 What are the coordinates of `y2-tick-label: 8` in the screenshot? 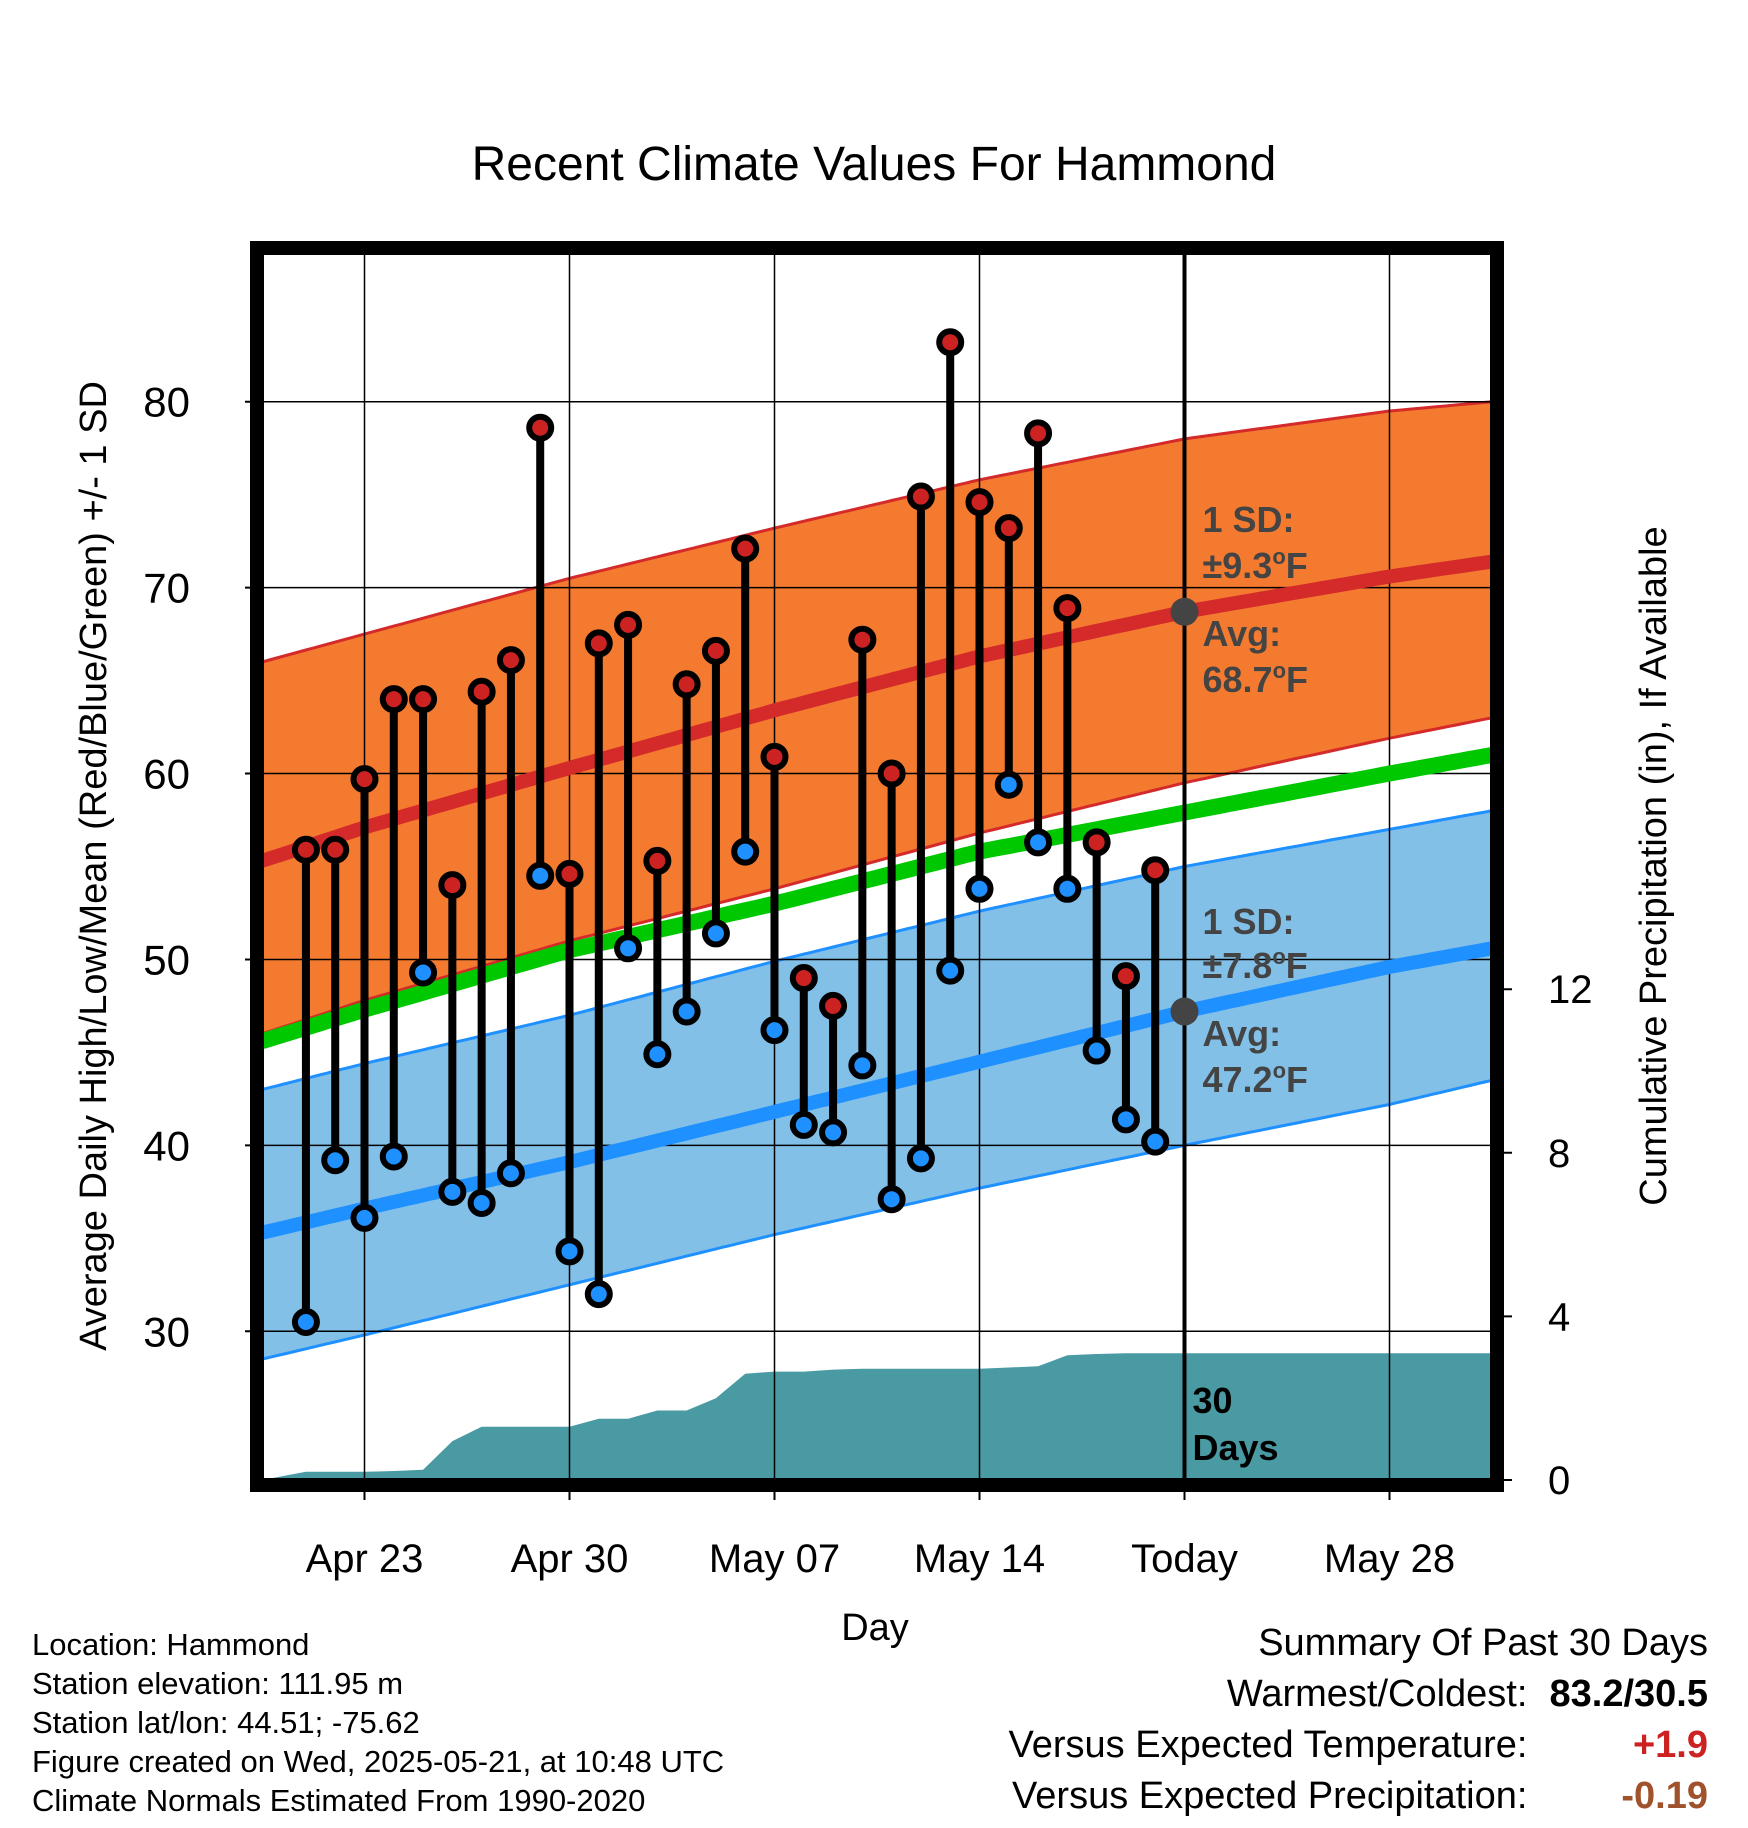 It's located at (1559, 1154).